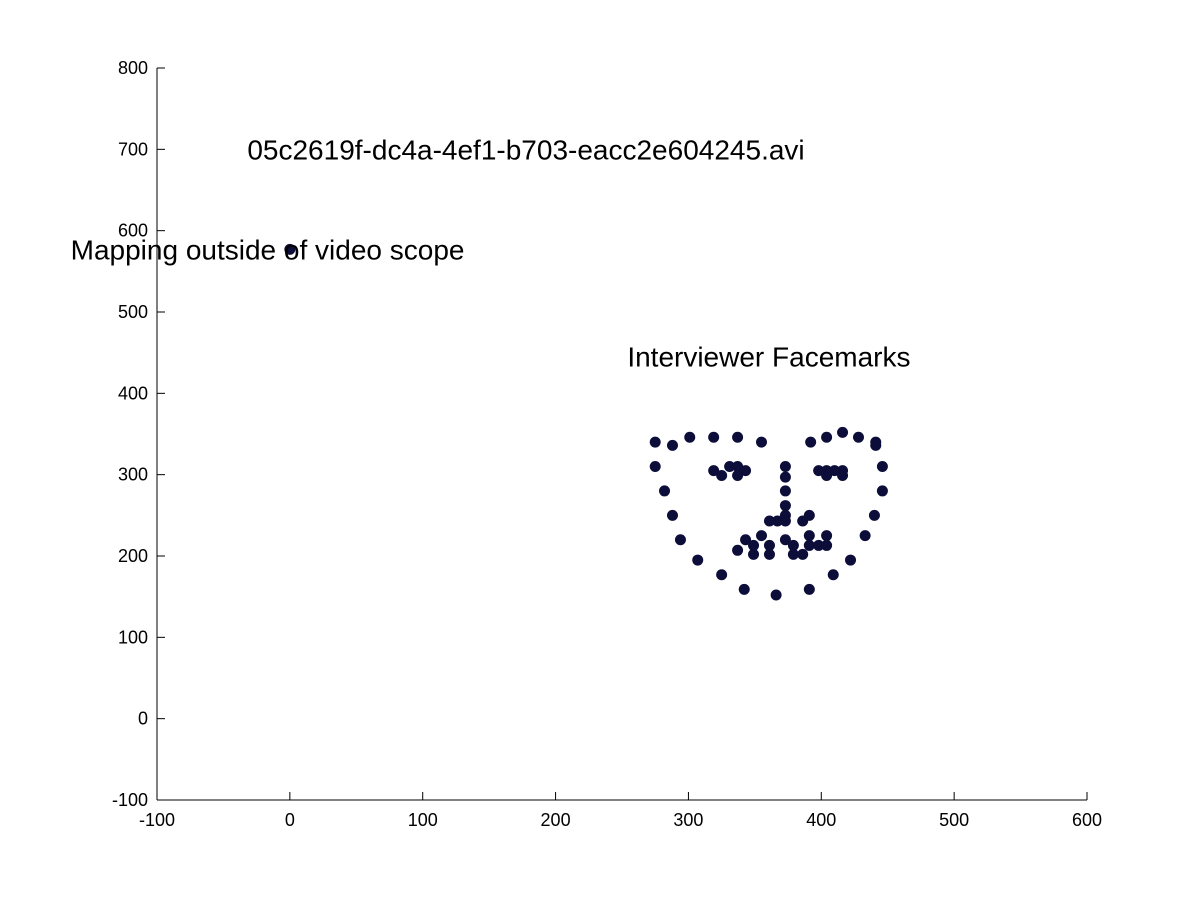  I want to click on y-tick-label: 500, so click(133, 312).